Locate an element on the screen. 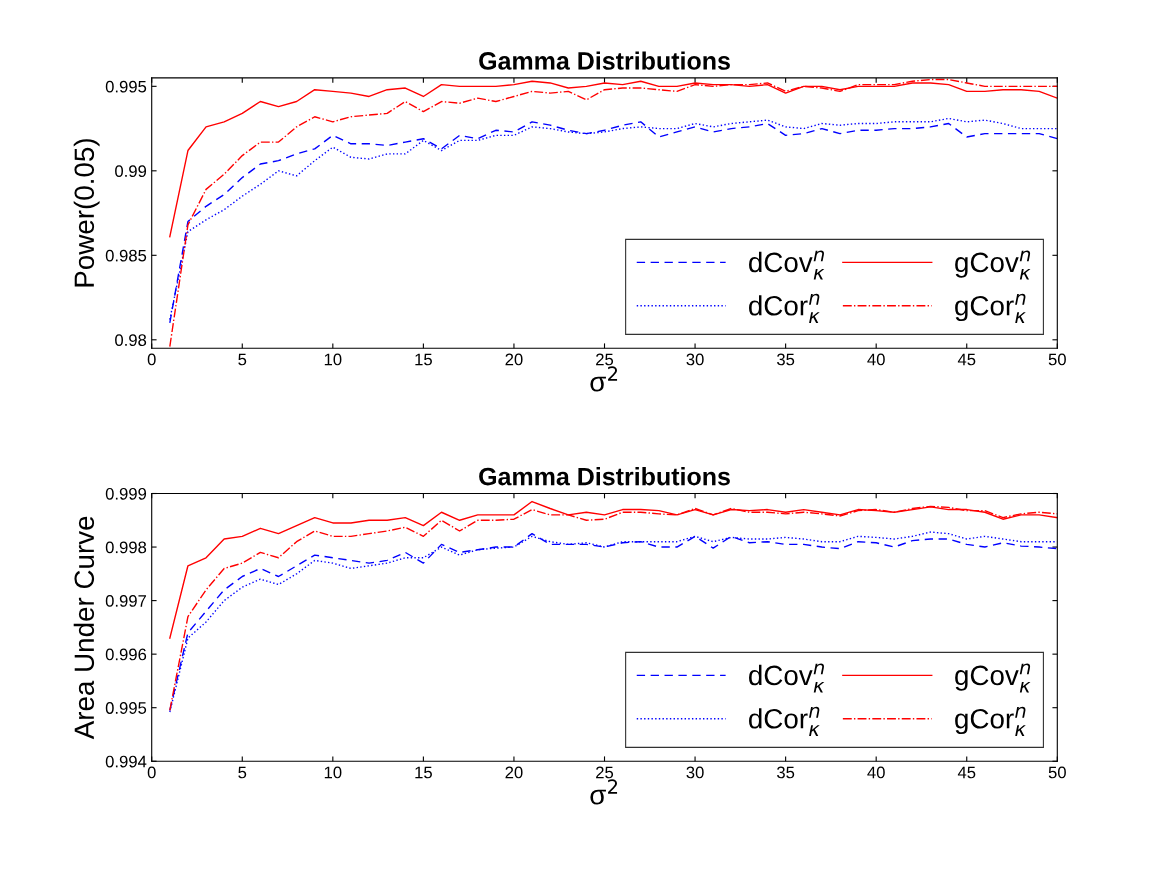 This screenshot has height=875, width=1167. y-tick-label: 0.98 is located at coordinates (131, 340).